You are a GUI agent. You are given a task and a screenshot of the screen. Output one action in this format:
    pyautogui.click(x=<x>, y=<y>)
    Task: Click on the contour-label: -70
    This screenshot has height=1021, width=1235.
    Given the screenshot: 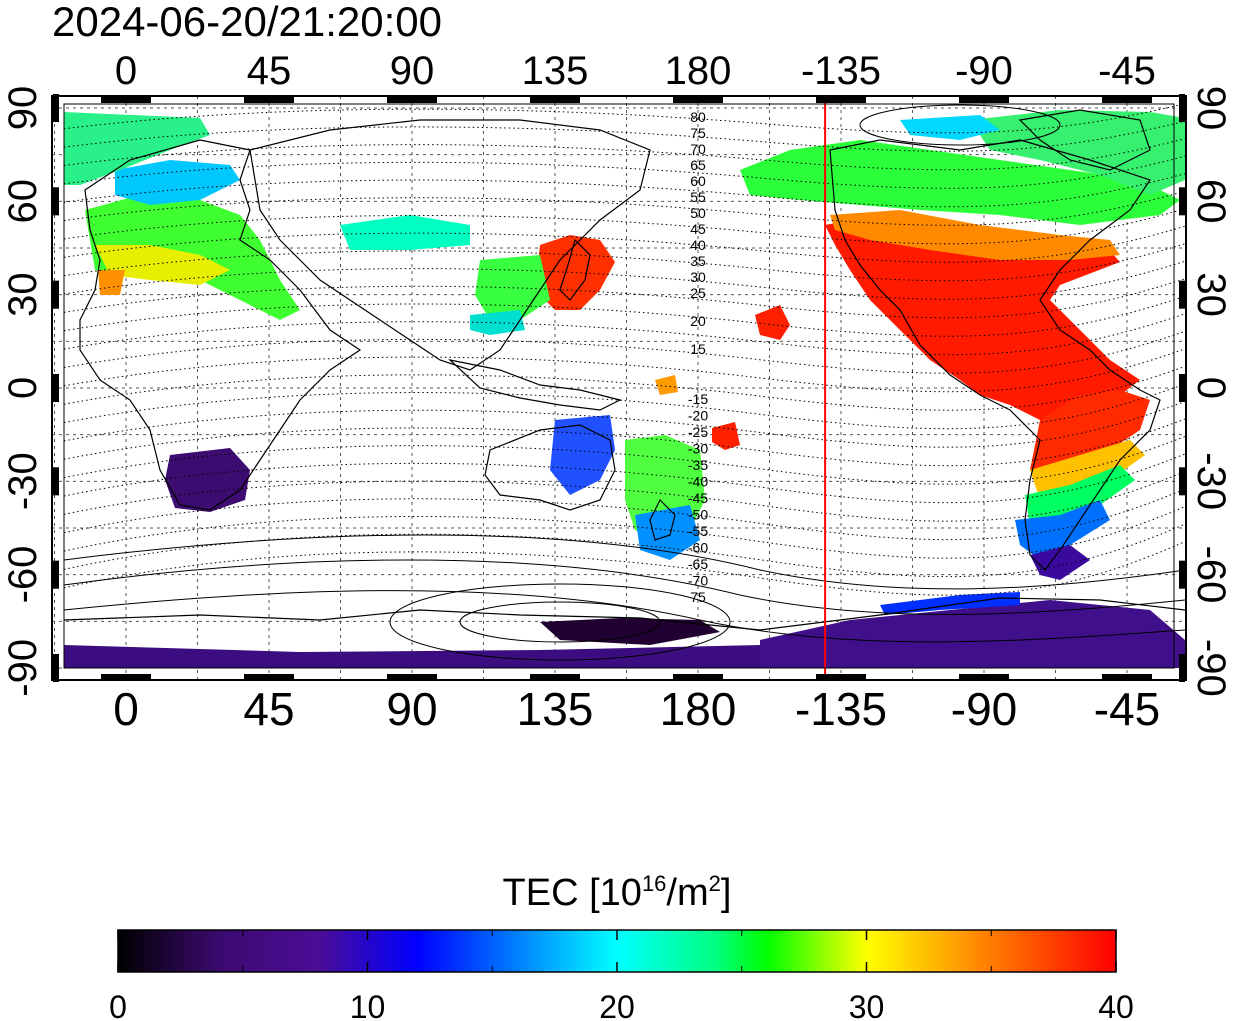 What is the action you would take?
    pyautogui.click(x=698, y=581)
    